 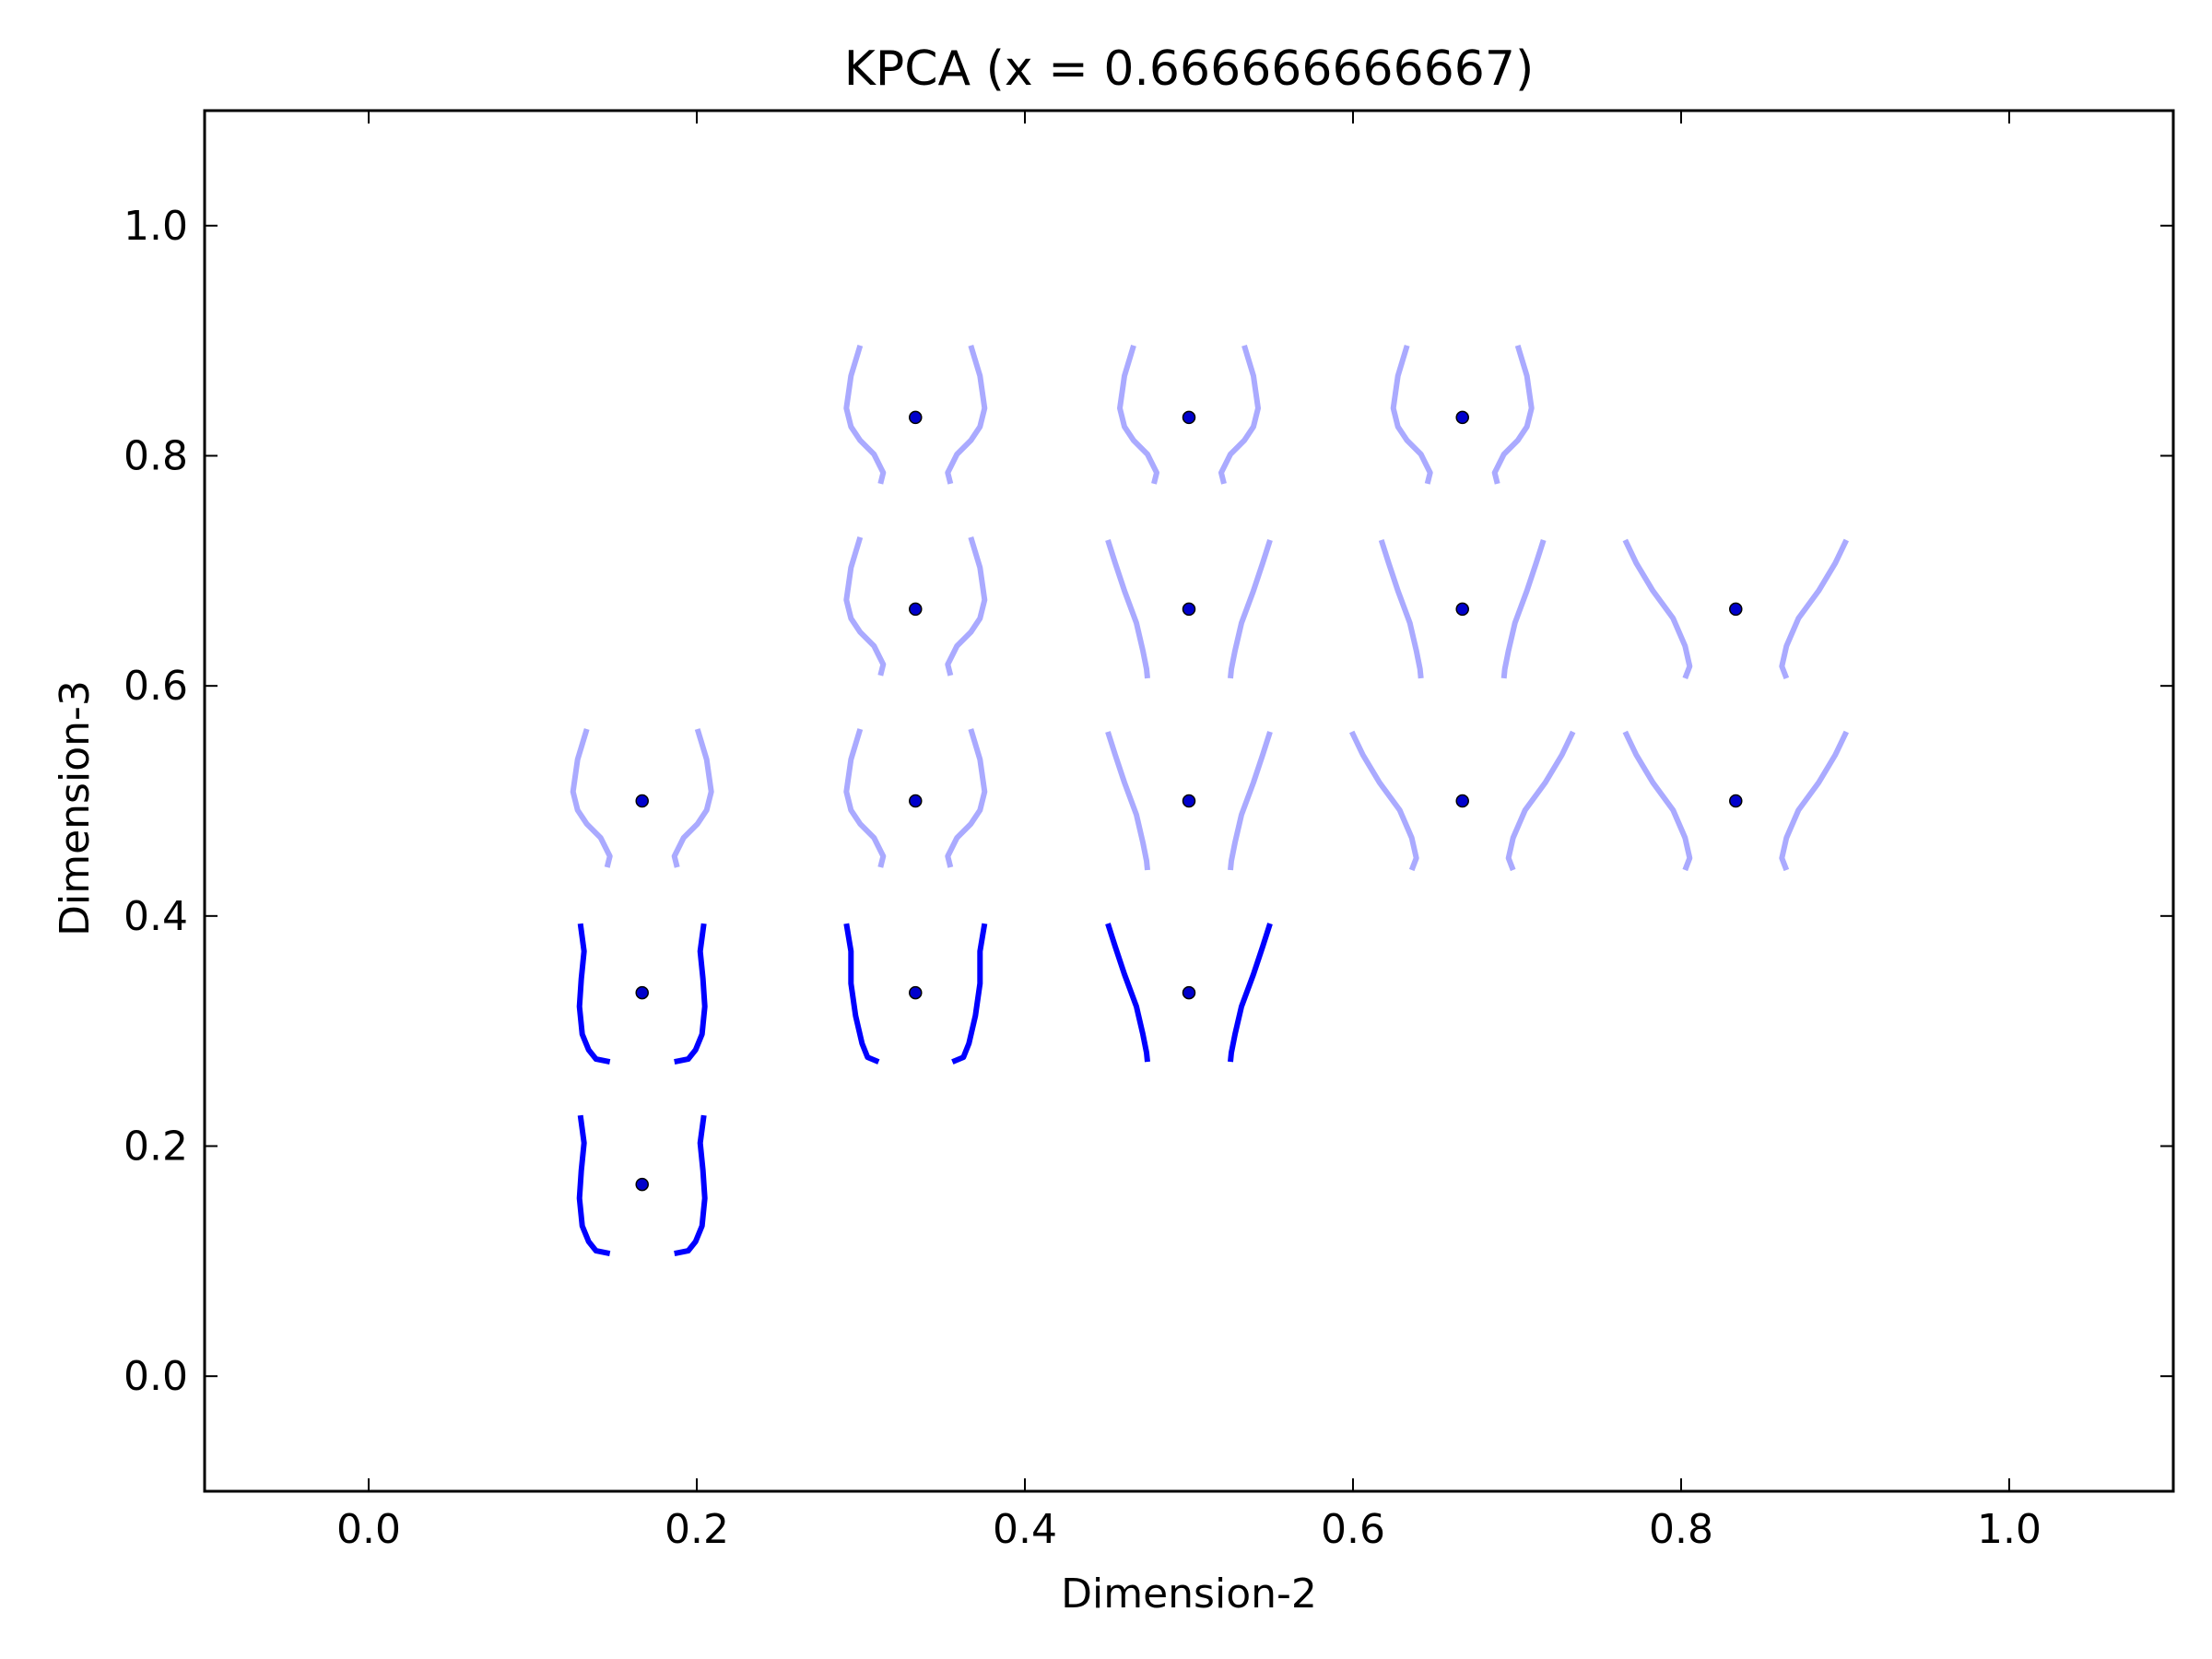 What do you see at coordinates (1681, 1529) in the screenshot?
I see `x-tick-label: 0.8` at bounding box center [1681, 1529].